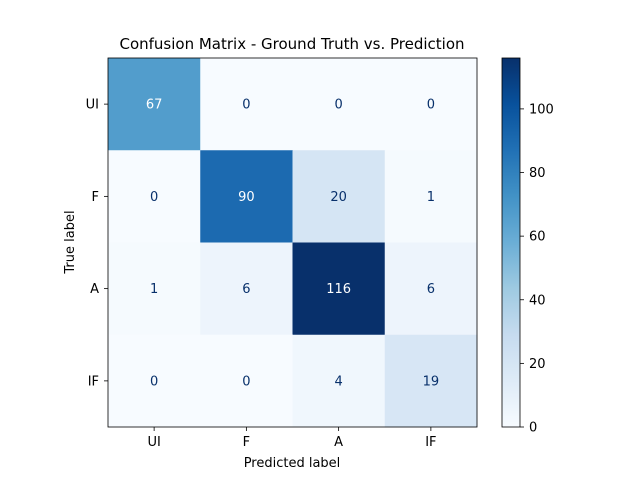 The height and width of the screenshot is (484, 640). I want to click on cell-value-label: 20, so click(338, 197).